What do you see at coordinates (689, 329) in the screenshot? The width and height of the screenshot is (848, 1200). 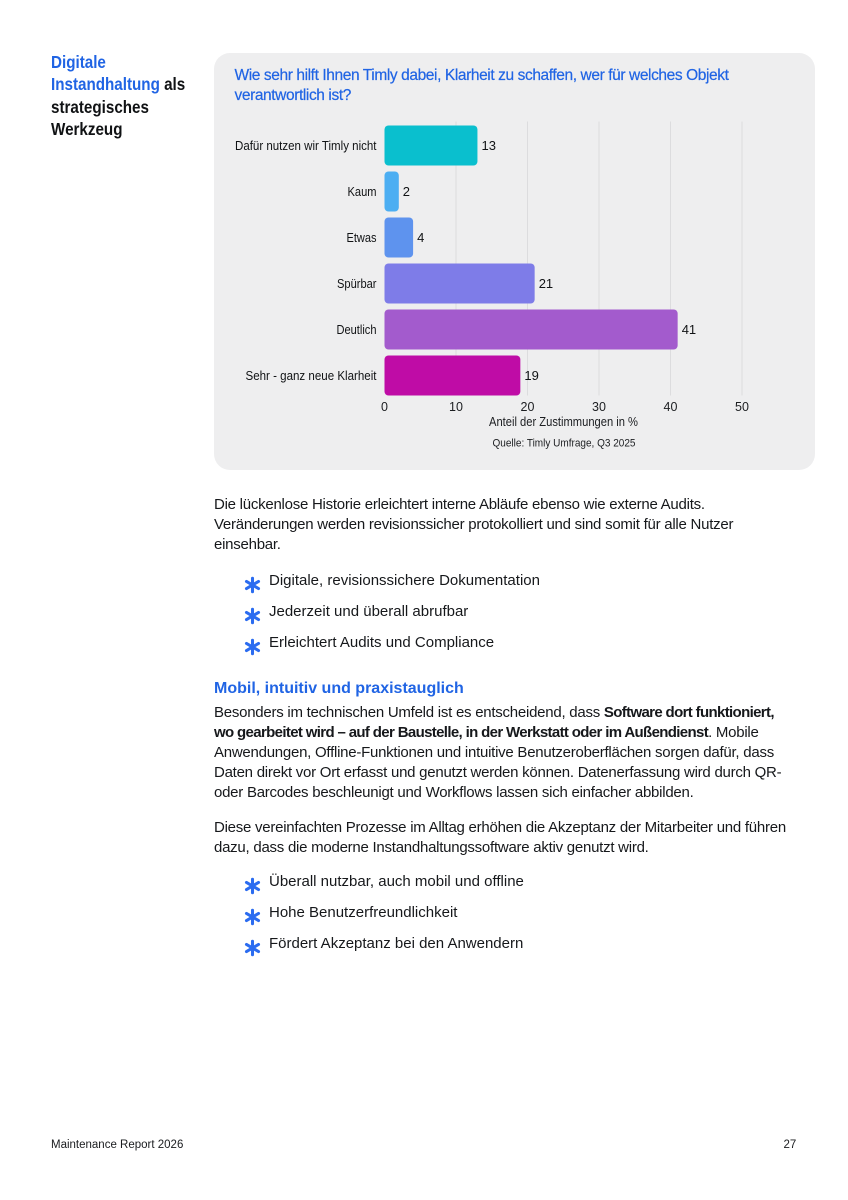 I see `svg-text: 41` at bounding box center [689, 329].